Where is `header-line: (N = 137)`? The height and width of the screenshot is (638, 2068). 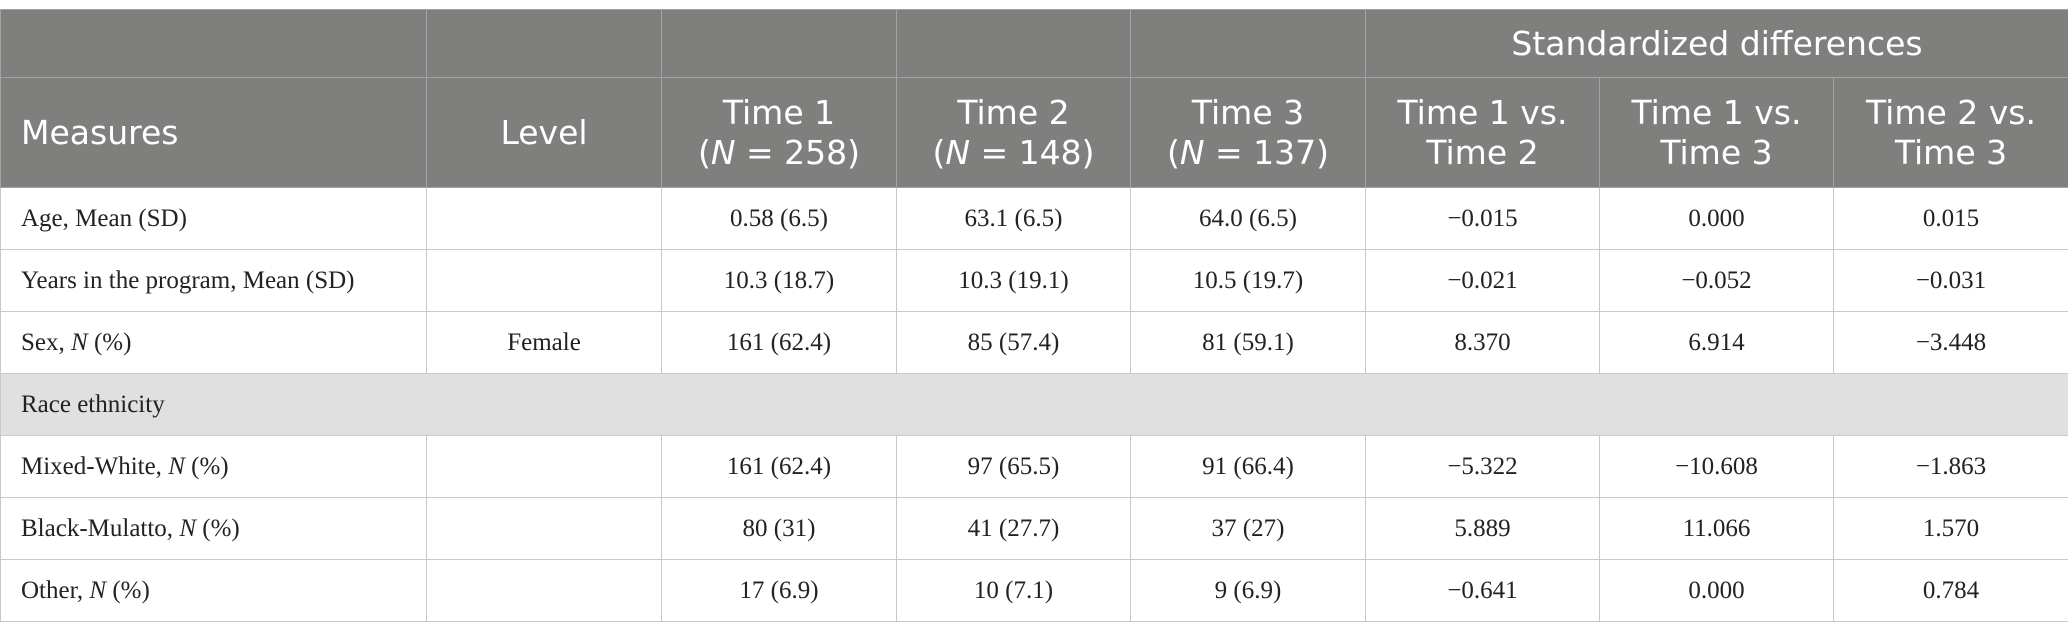
header-line: (N = 137) is located at coordinates (1248, 153).